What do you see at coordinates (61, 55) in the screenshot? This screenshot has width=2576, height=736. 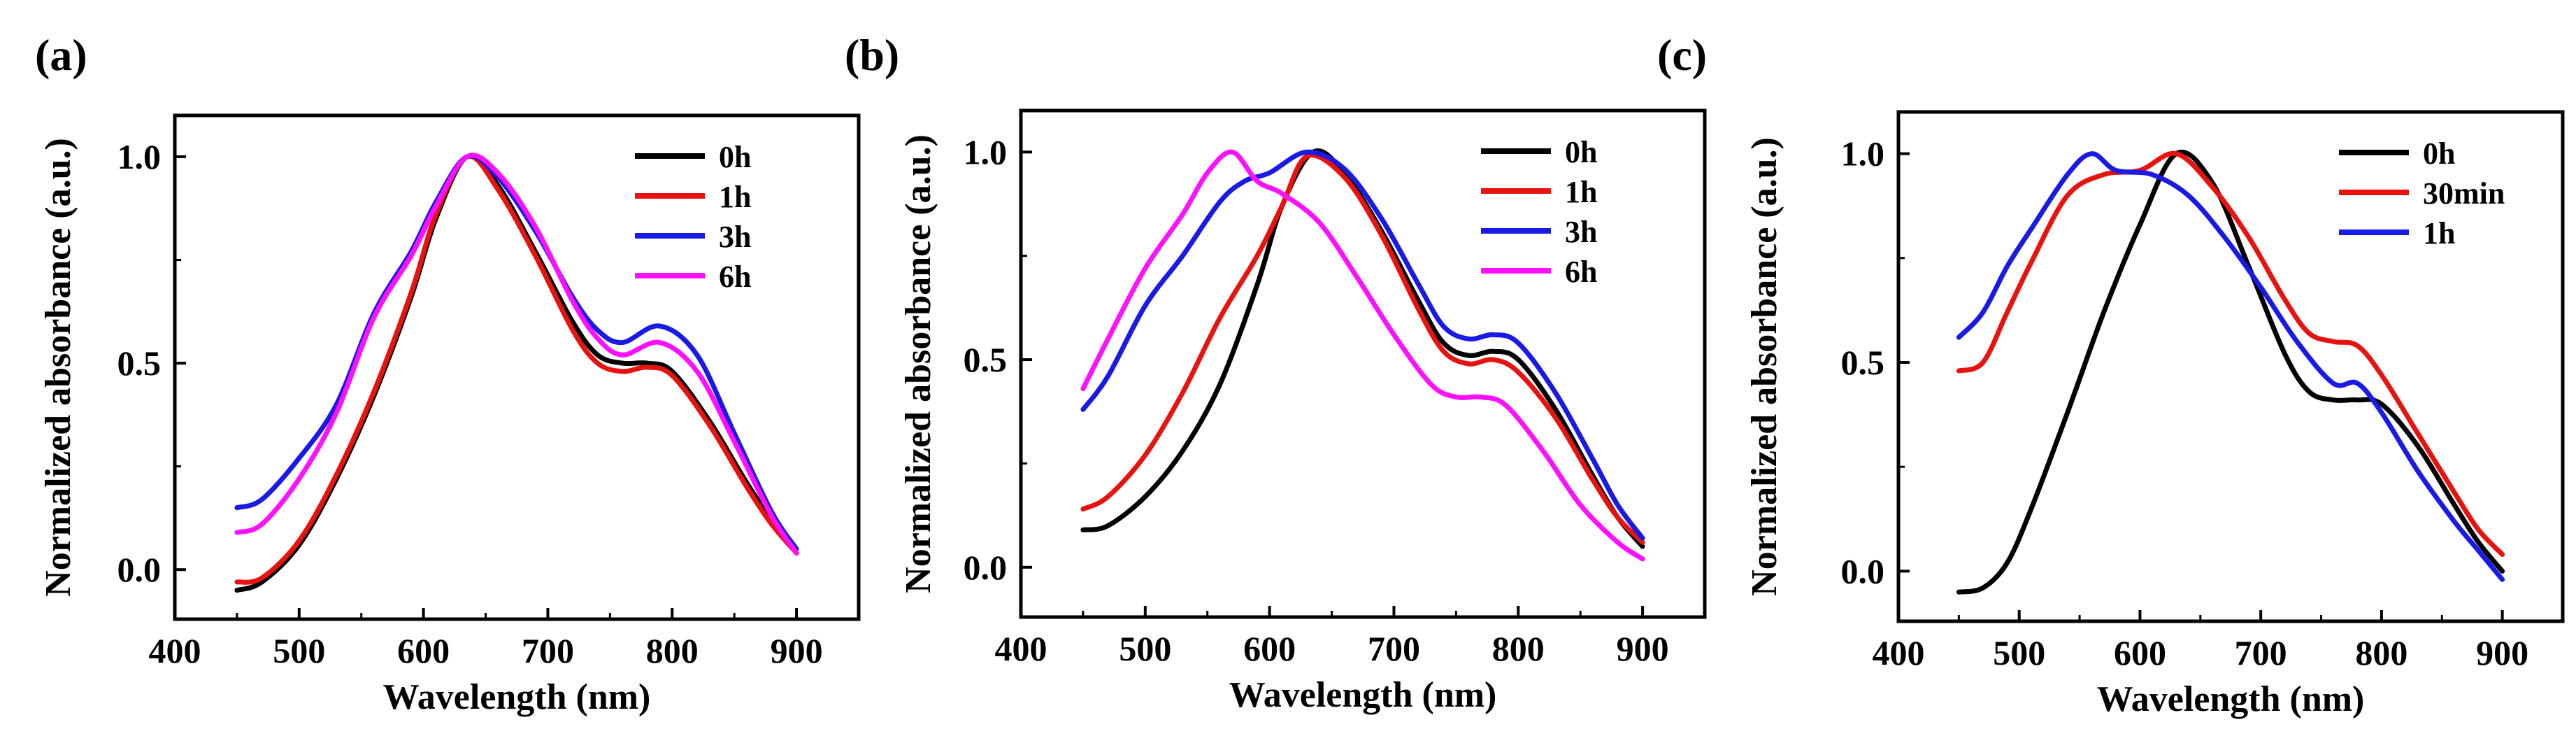 I see `panel-letter: (a)` at bounding box center [61, 55].